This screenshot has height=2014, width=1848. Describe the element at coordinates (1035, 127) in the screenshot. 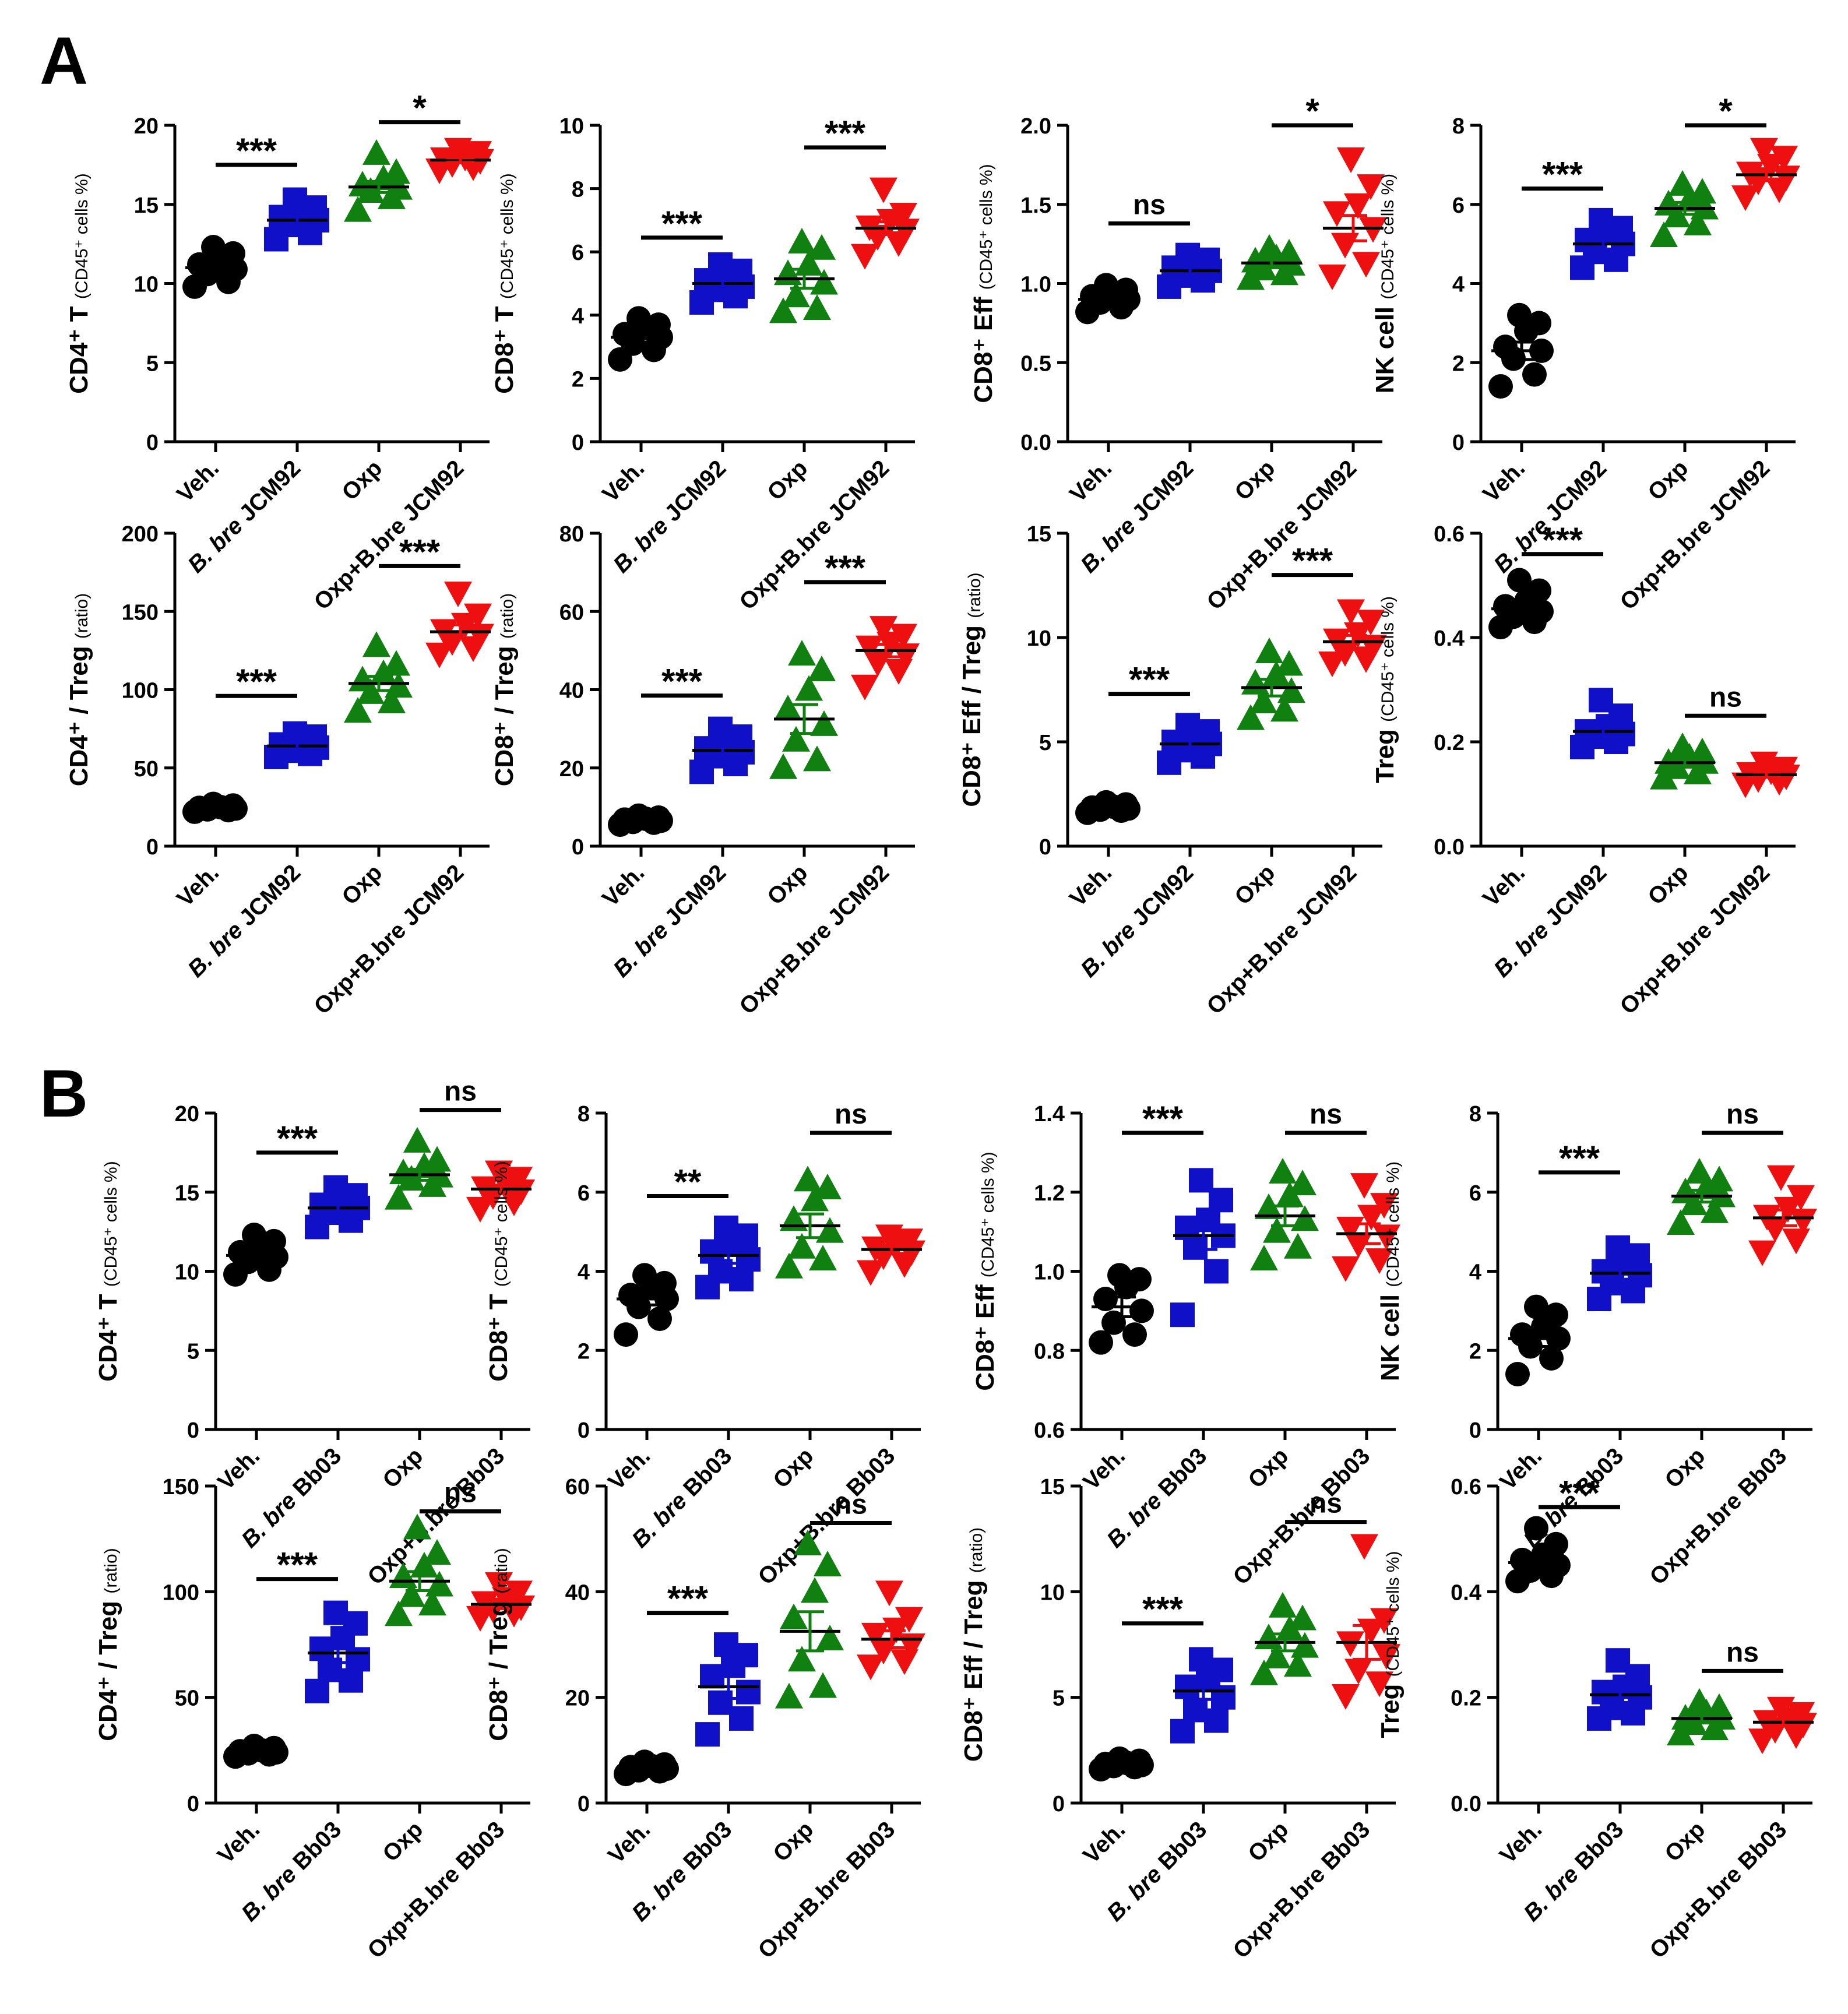

I see `y-tick-label: 2.0` at that location.